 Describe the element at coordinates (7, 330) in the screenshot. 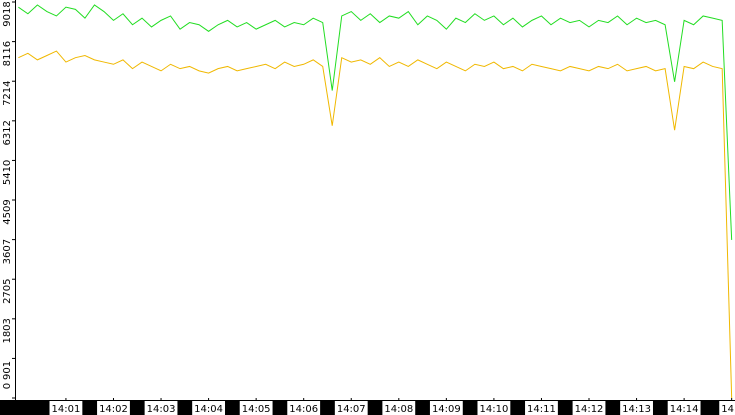

I see `y-tick-label: 1803` at that location.